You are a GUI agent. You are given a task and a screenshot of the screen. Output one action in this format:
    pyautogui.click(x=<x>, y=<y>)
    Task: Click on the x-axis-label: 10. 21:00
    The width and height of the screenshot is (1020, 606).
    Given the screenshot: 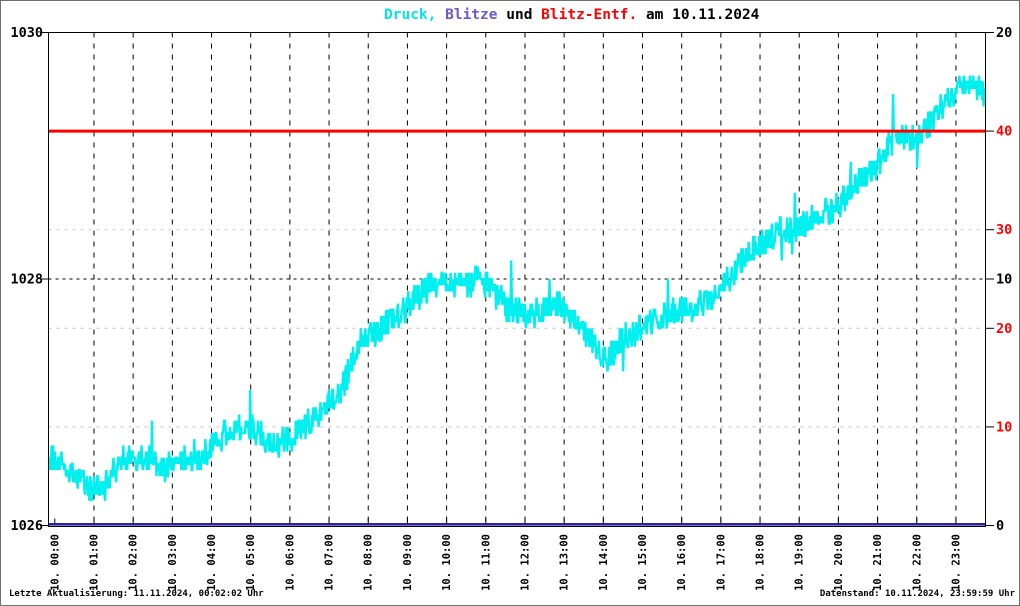 What is the action you would take?
    pyautogui.click(x=878, y=562)
    